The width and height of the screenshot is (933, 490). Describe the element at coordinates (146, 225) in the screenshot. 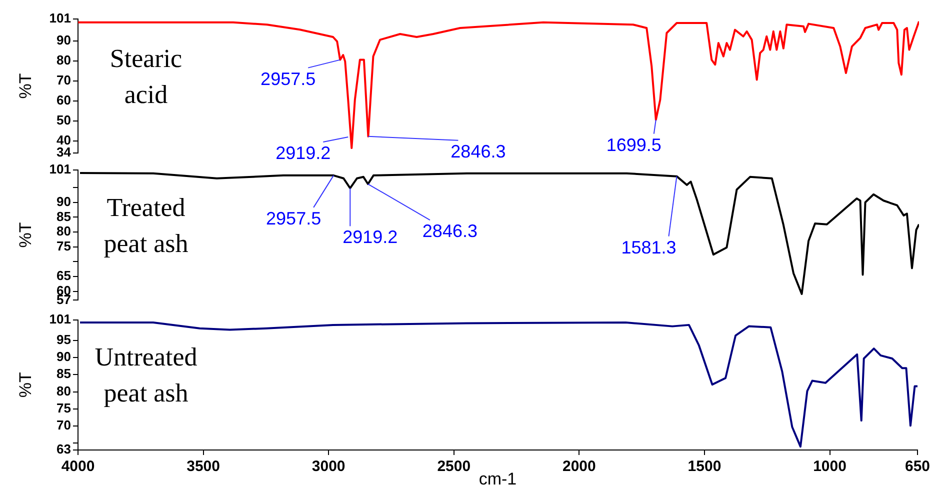

I see `text: Treated peat ash` at that location.